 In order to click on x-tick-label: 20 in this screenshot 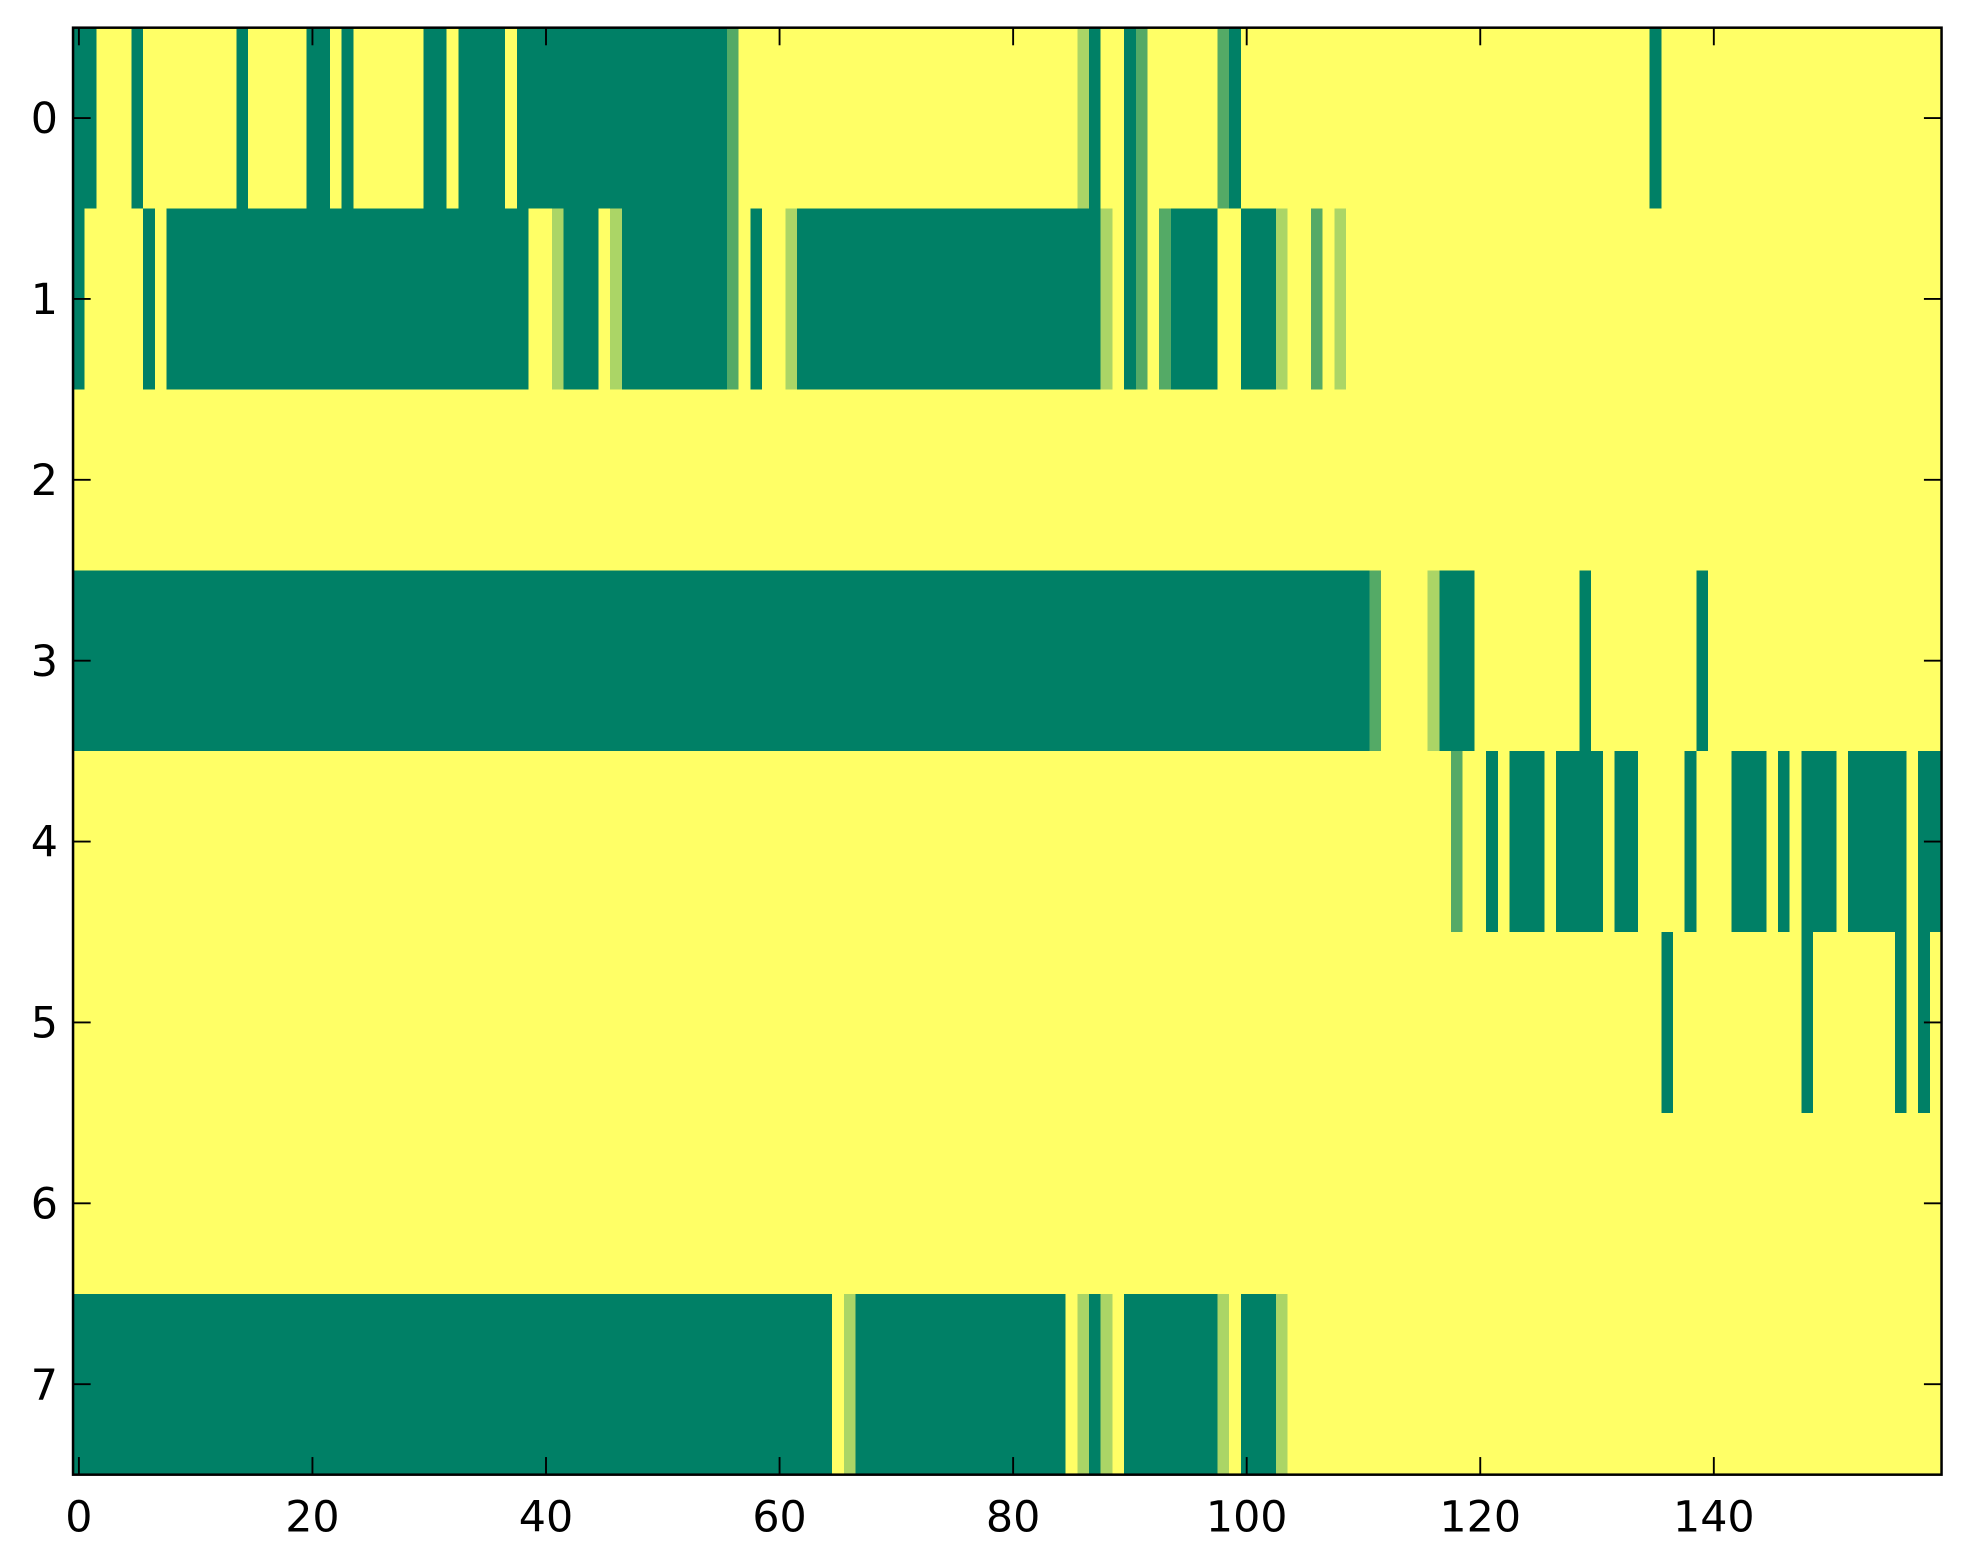, I will do `click(312, 1517)`.